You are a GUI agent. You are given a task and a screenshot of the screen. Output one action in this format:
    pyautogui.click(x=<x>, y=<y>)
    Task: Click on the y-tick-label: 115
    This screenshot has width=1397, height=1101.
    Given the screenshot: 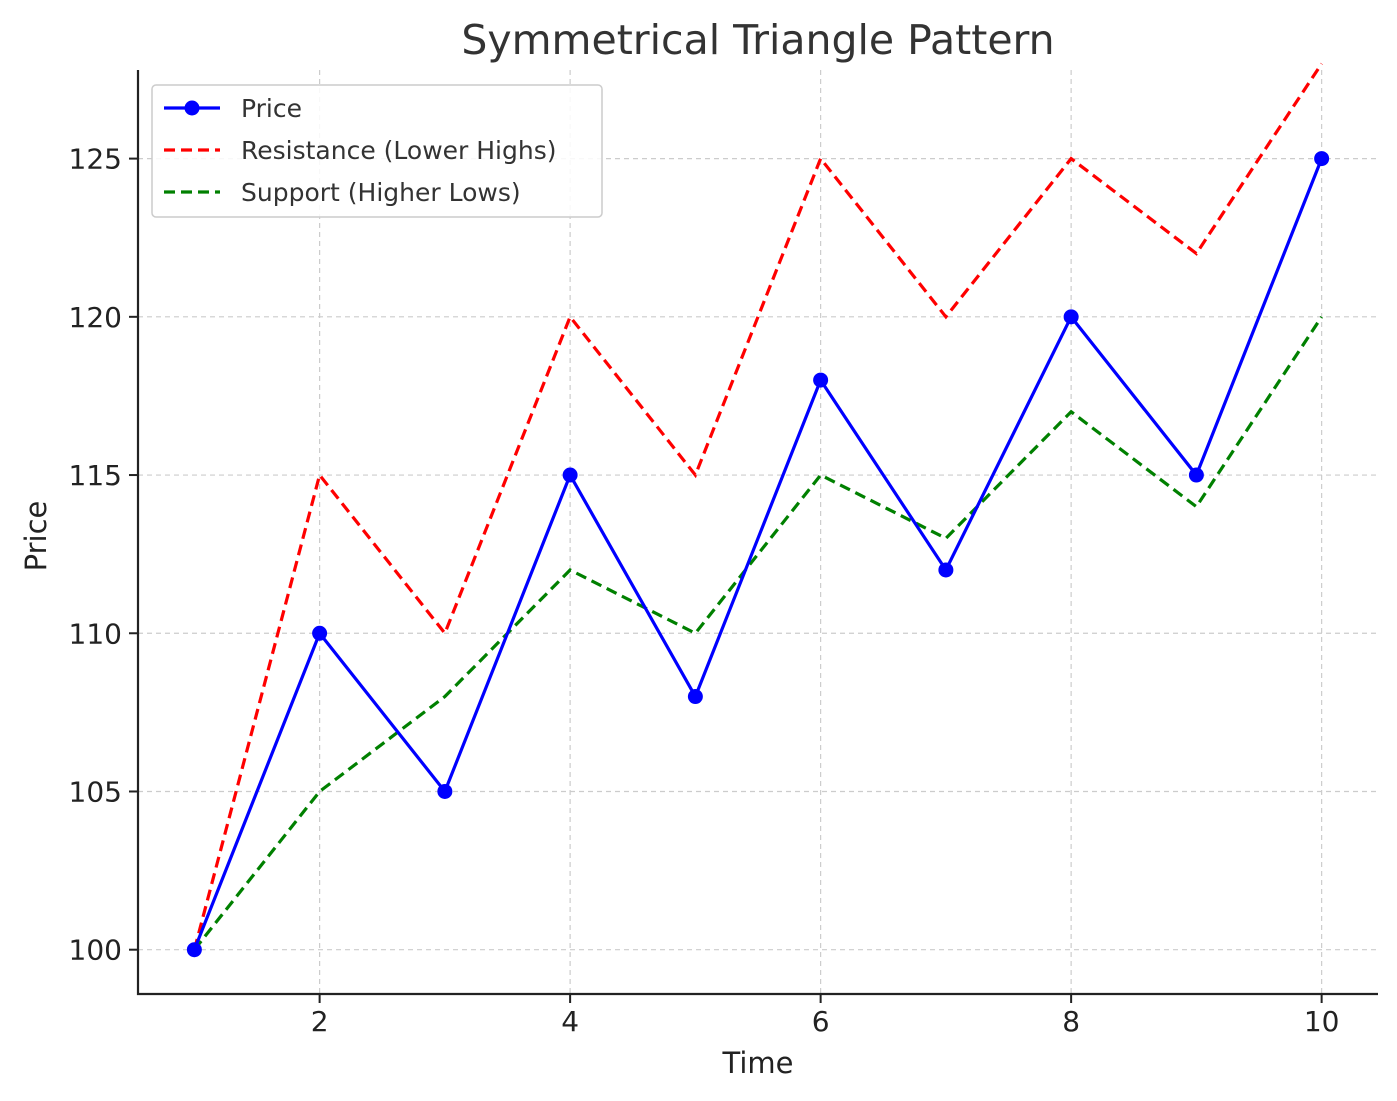 What is the action you would take?
    pyautogui.click(x=95, y=475)
    